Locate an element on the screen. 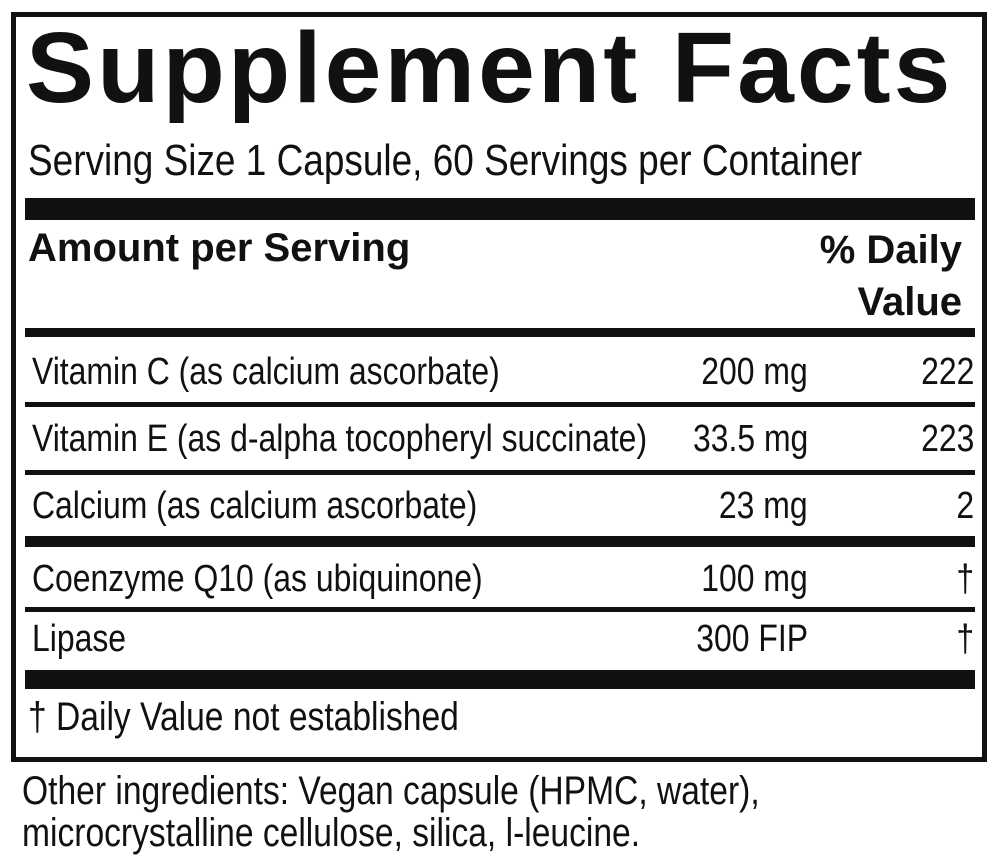  header-divider is located at coordinates (500, 332).